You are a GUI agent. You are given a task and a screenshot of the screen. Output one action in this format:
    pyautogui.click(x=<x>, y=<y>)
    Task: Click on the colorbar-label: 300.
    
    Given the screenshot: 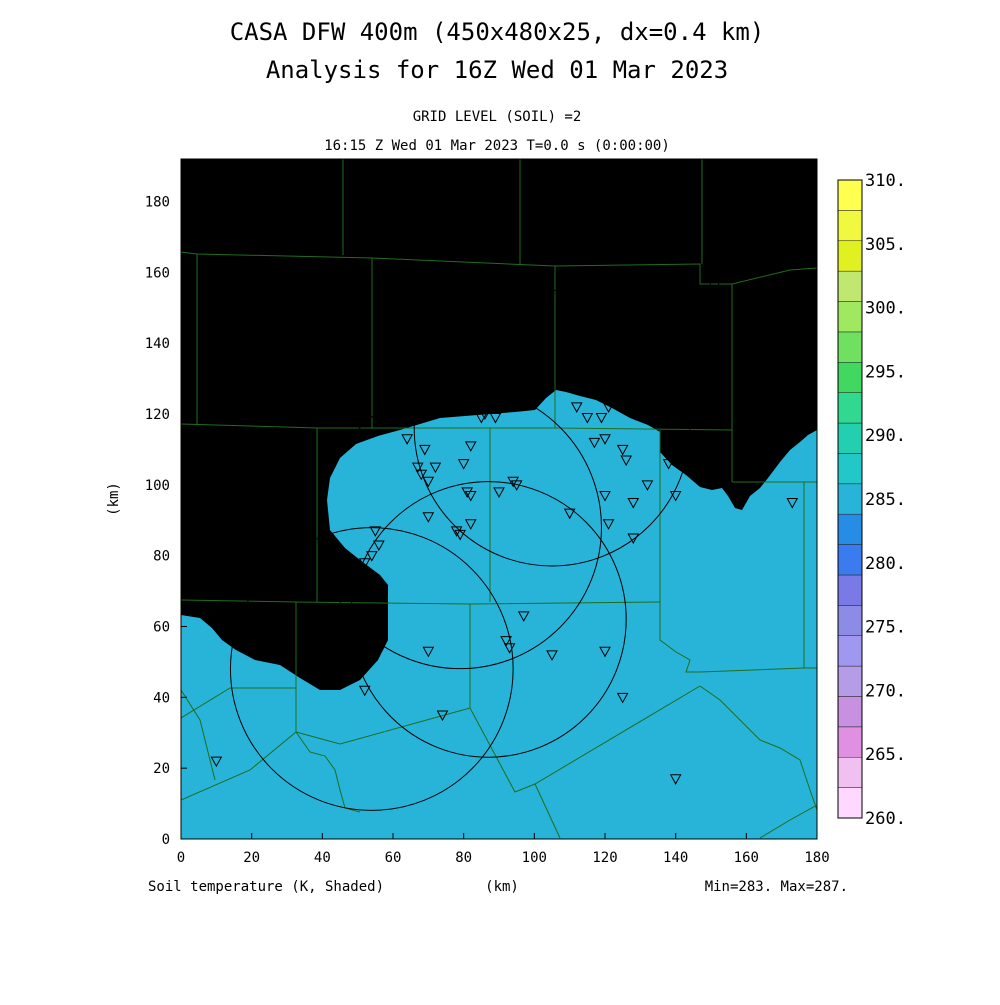 What is the action you would take?
    pyautogui.click(x=885, y=309)
    